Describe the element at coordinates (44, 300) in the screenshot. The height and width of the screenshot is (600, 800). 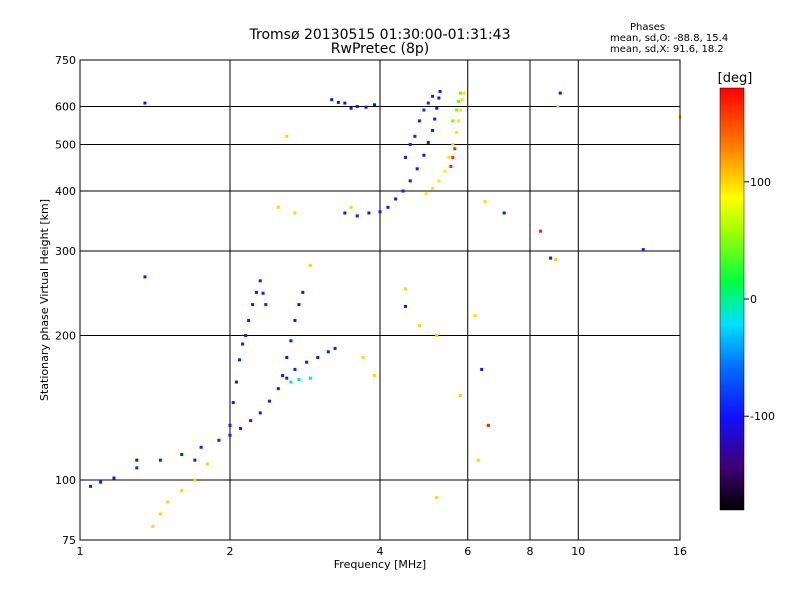
I see `y-axis-label: Stationary phase Virtual Height [km]` at that location.